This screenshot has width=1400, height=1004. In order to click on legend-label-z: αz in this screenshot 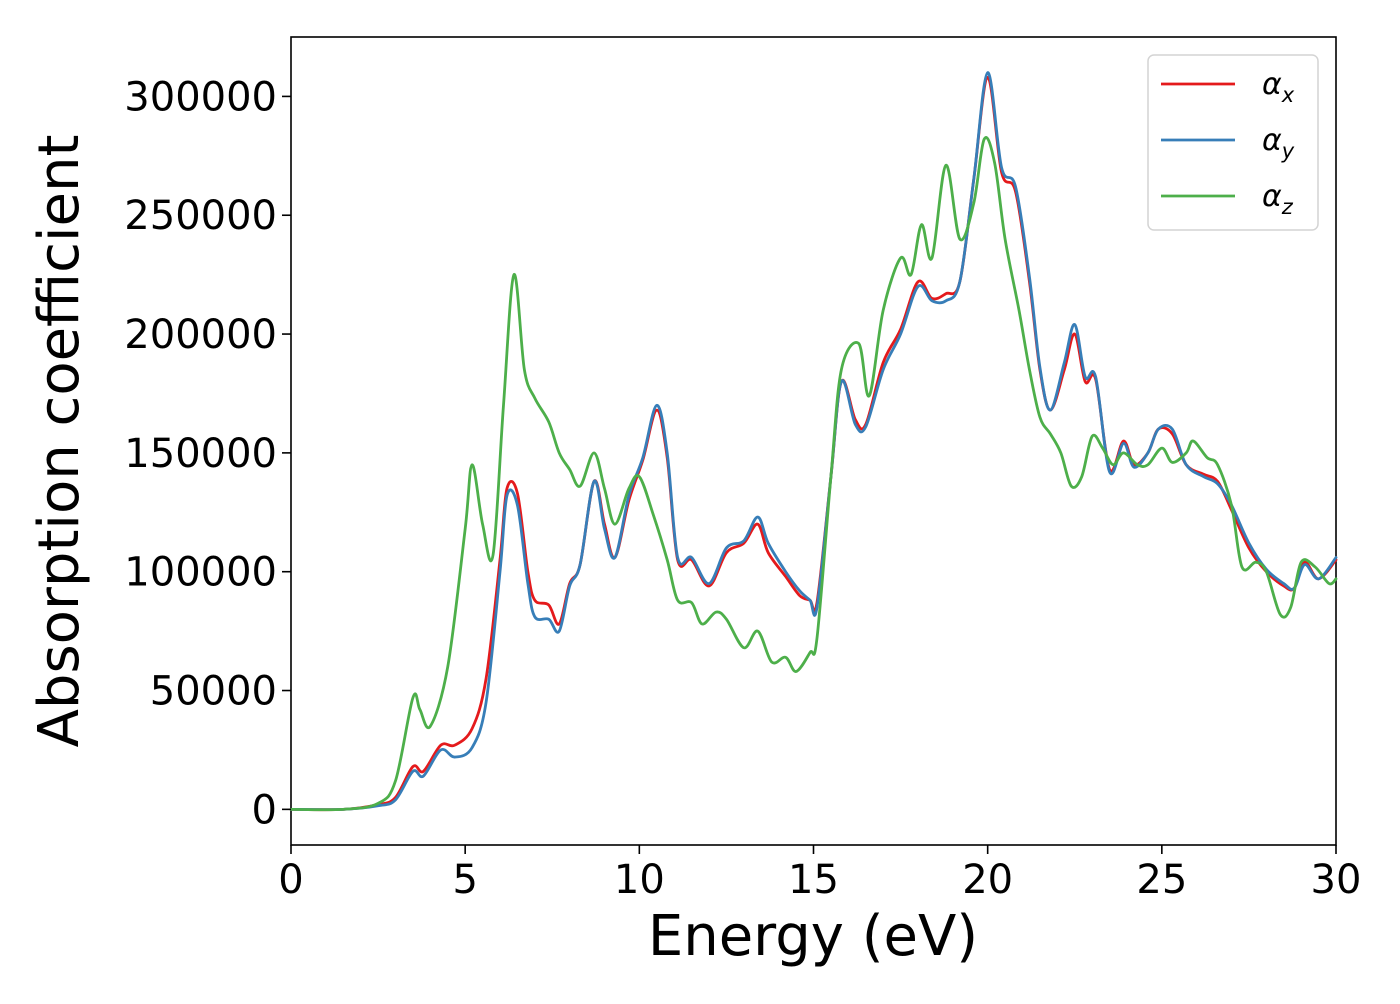, I will do `click(1278, 199)`.